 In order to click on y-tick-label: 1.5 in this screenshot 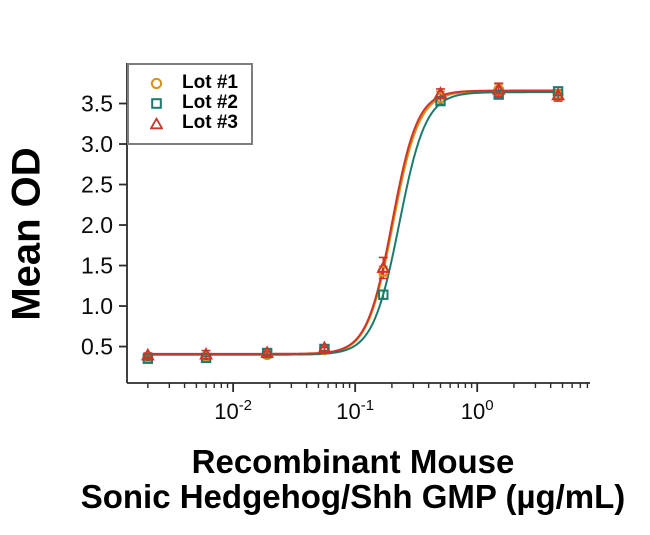, I will do `click(97, 266)`.